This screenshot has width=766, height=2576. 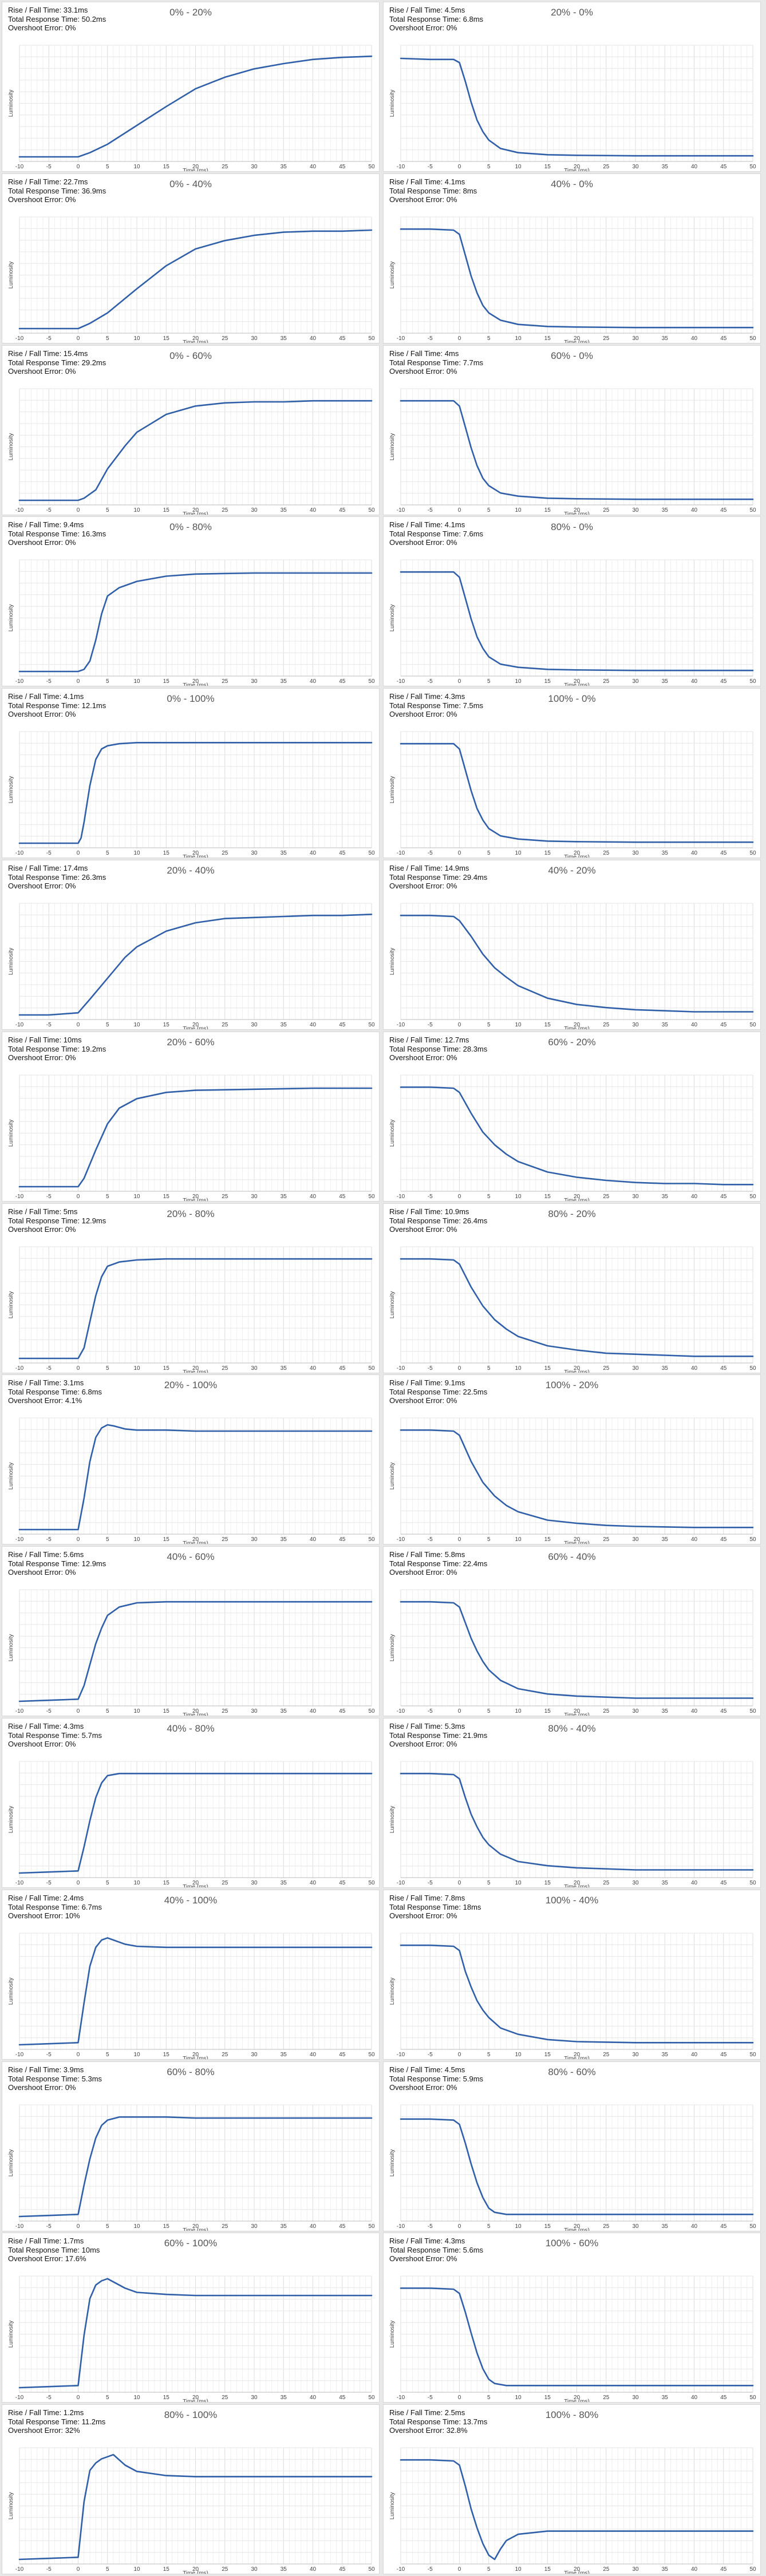 What do you see at coordinates (635, 853) in the screenshot?
I see `x-tick-label: 30` at bounding box center [635, 853].